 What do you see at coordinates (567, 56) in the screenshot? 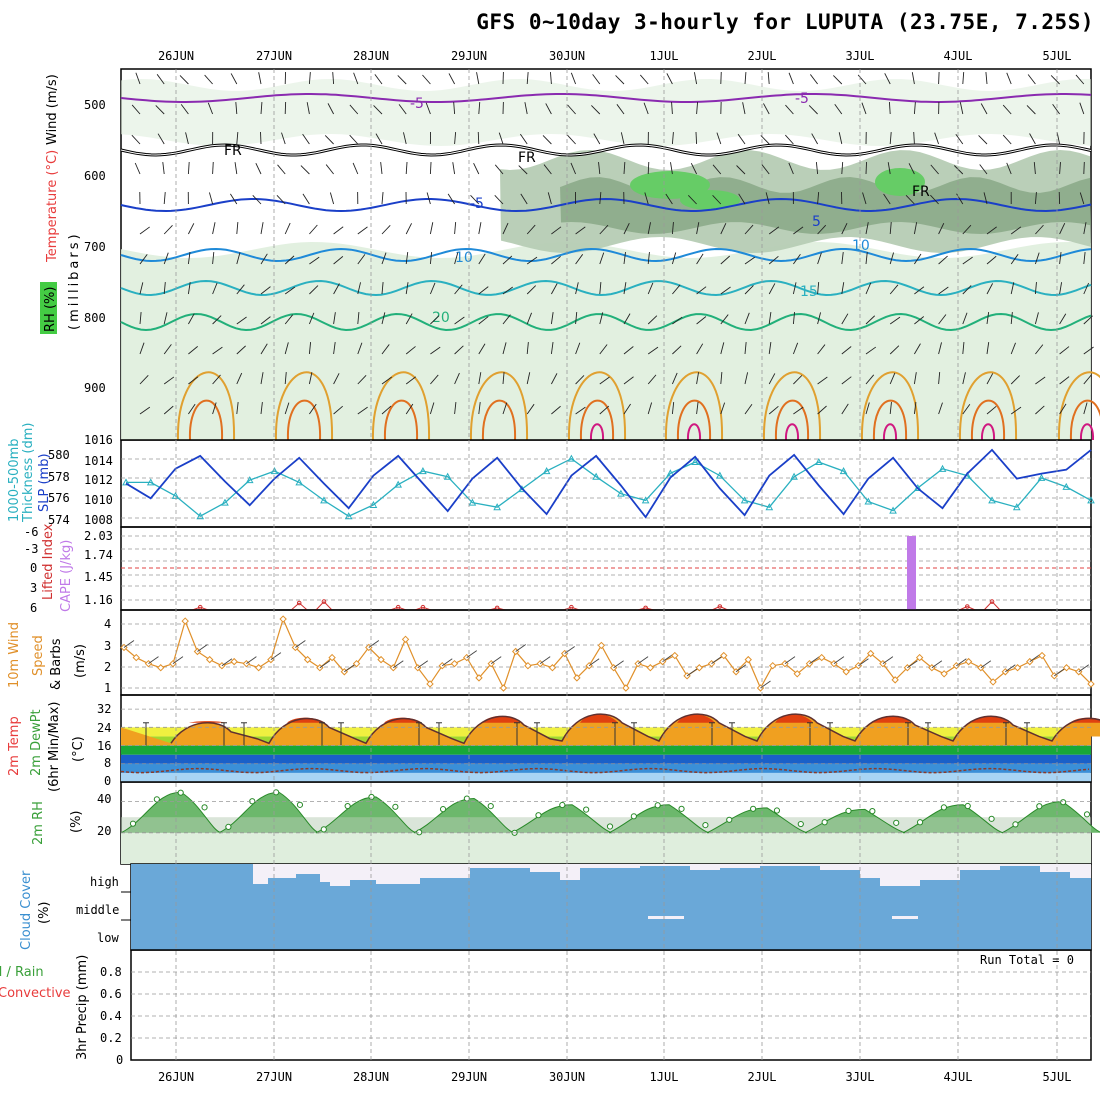
I see `date-label-top: 30JUN` at bounding box center [567, 56].